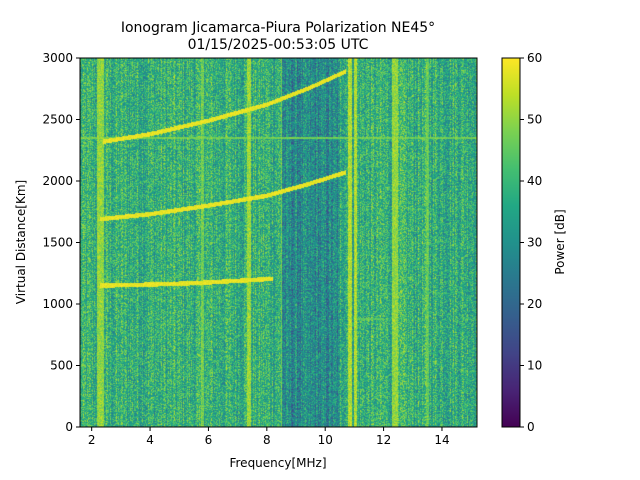  Describe the element at coordinates (534, 120) in the screenshot. I see `colorbar-tick-label: 50` at that location.